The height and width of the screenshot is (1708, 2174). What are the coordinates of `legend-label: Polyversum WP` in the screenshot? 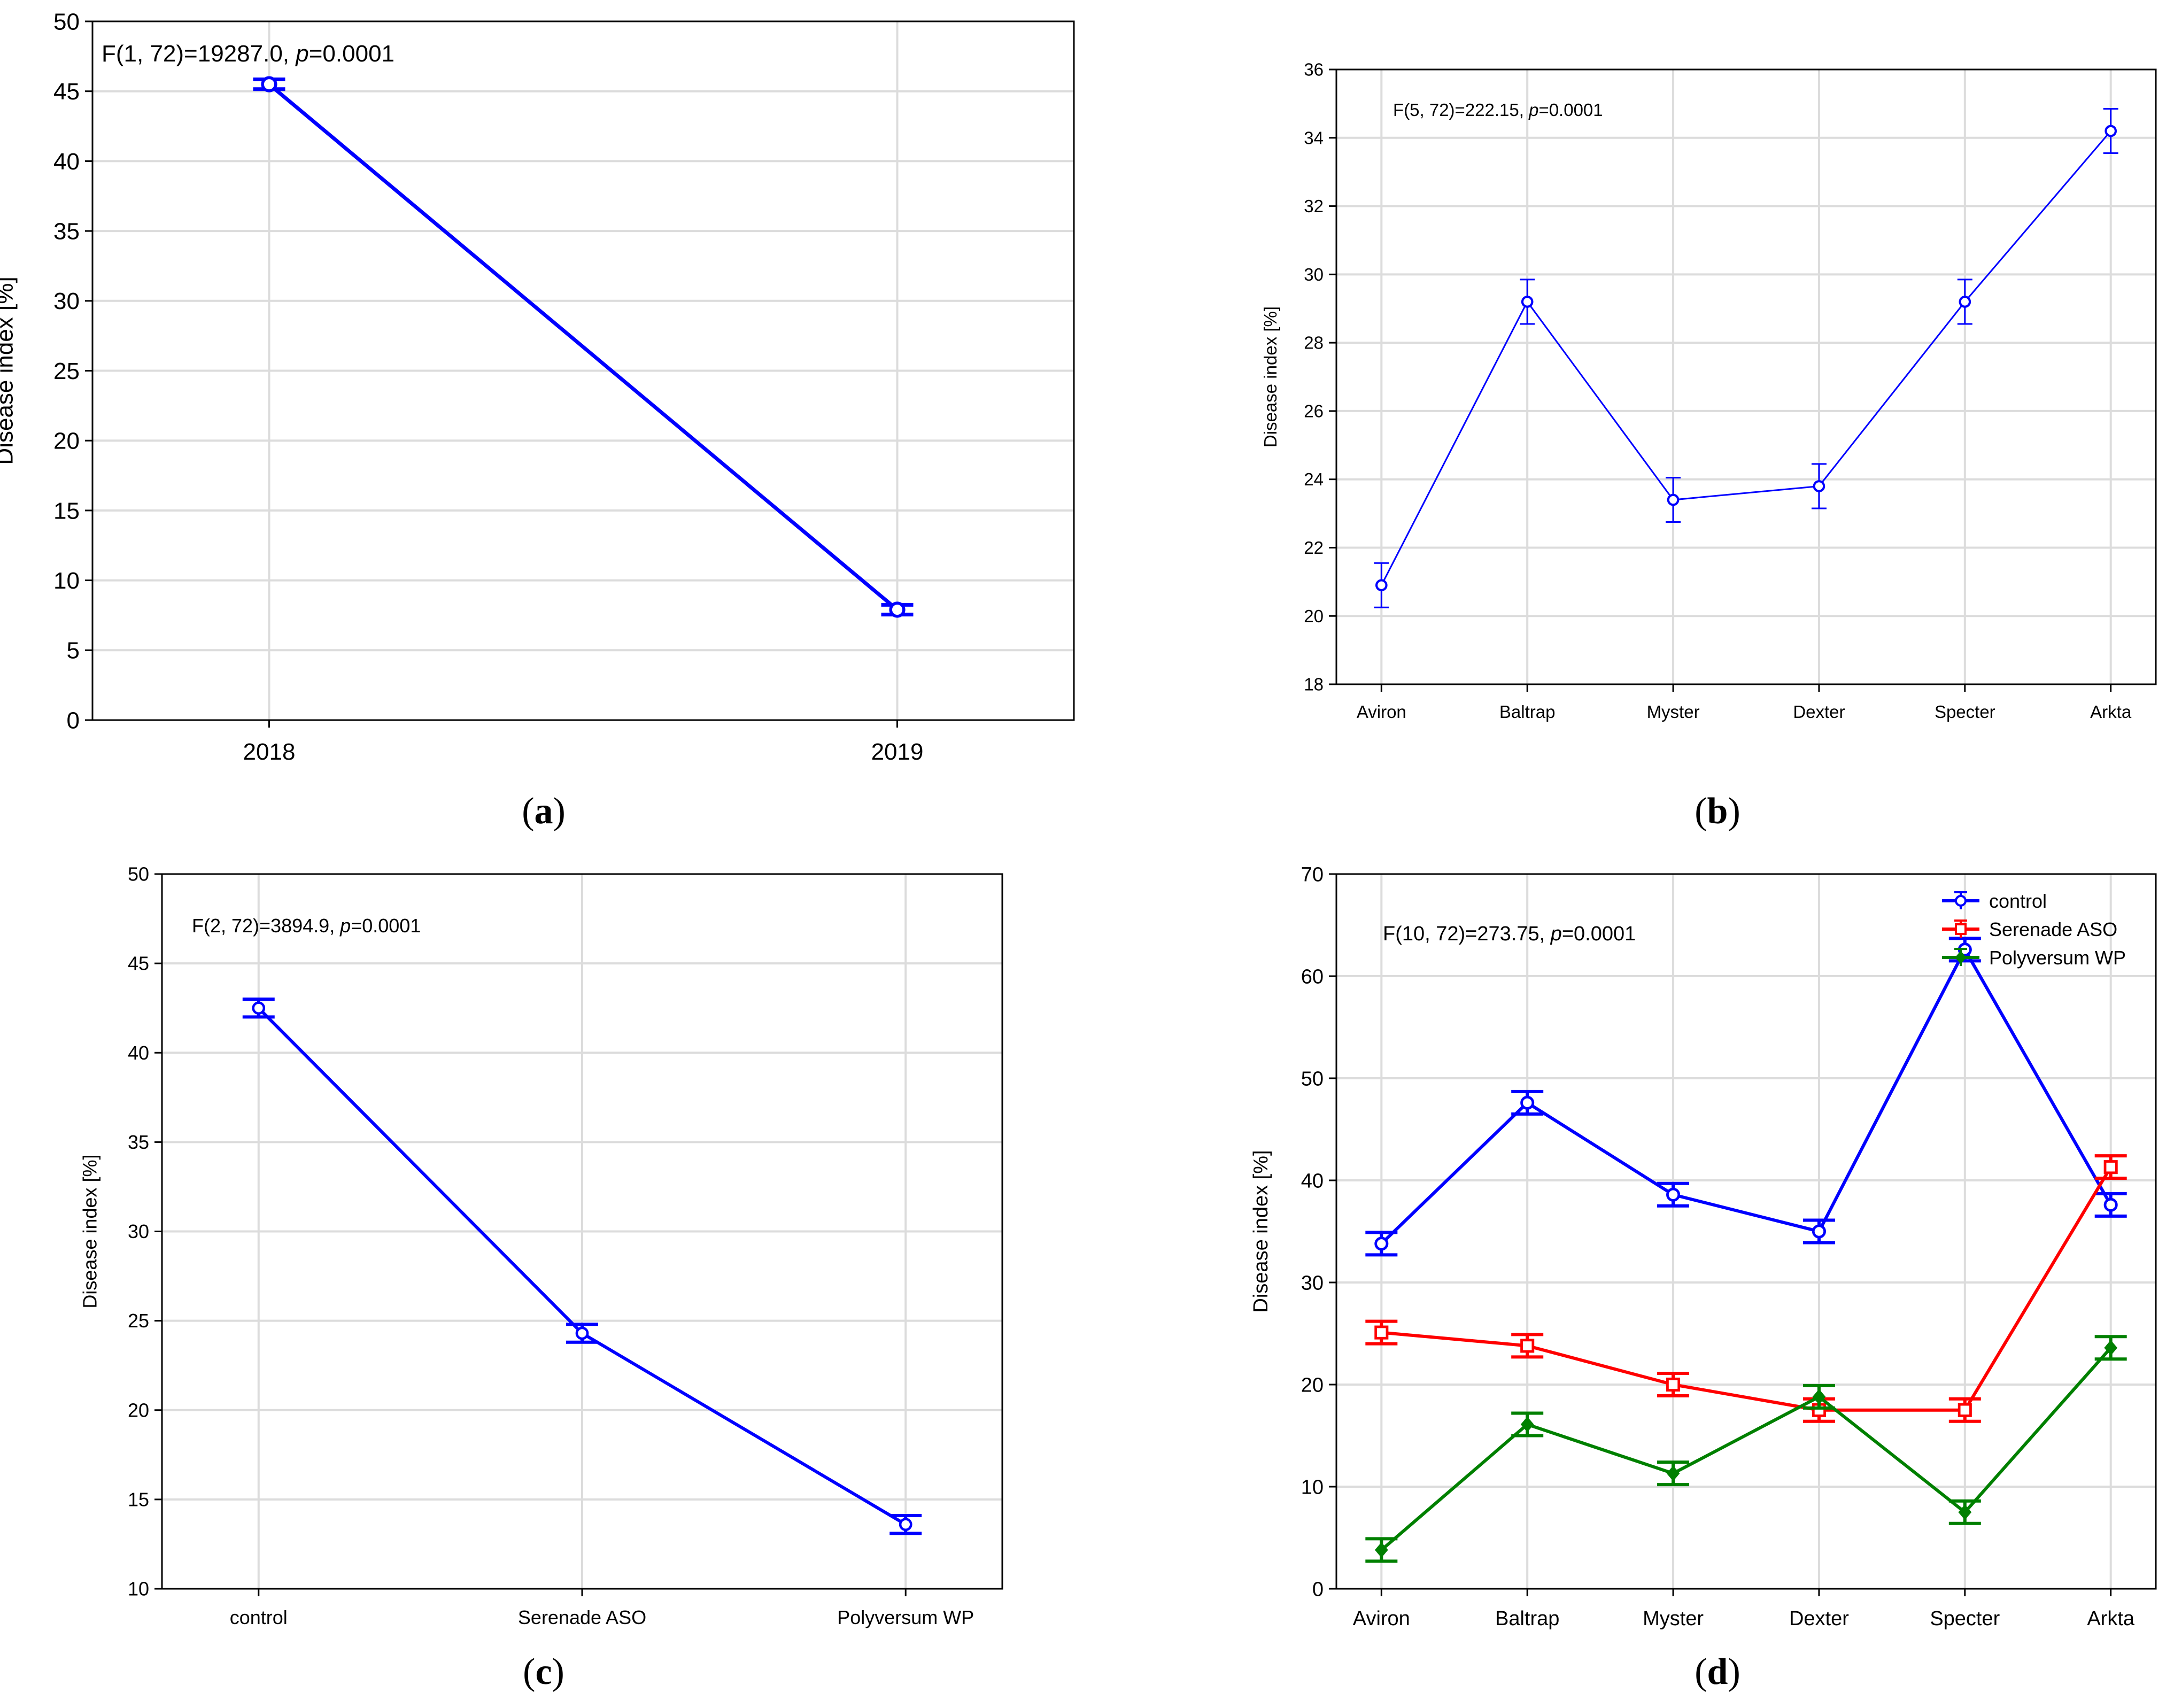 It's located at (2057, 958).